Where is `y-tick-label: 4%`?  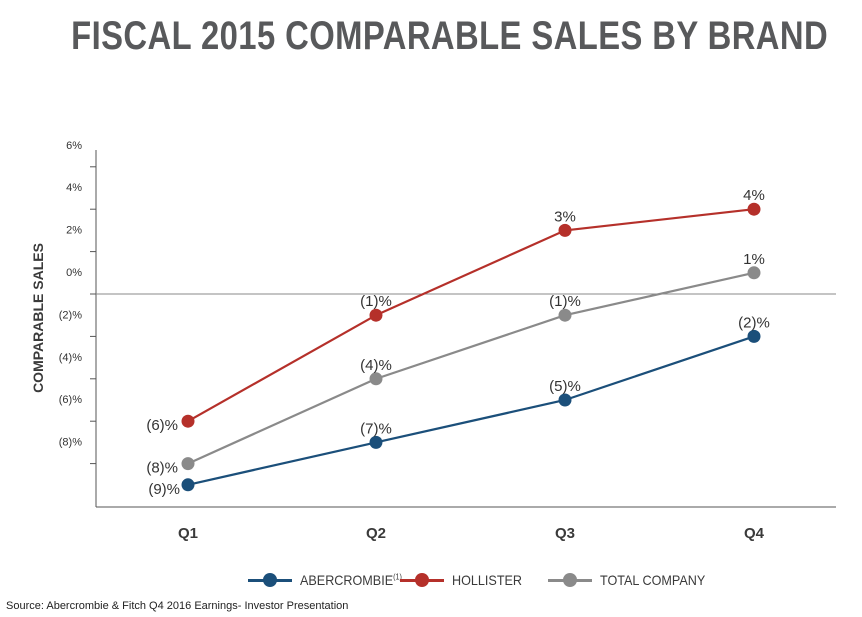 y-tick-label: 4% is located at coordinates (74, 188).